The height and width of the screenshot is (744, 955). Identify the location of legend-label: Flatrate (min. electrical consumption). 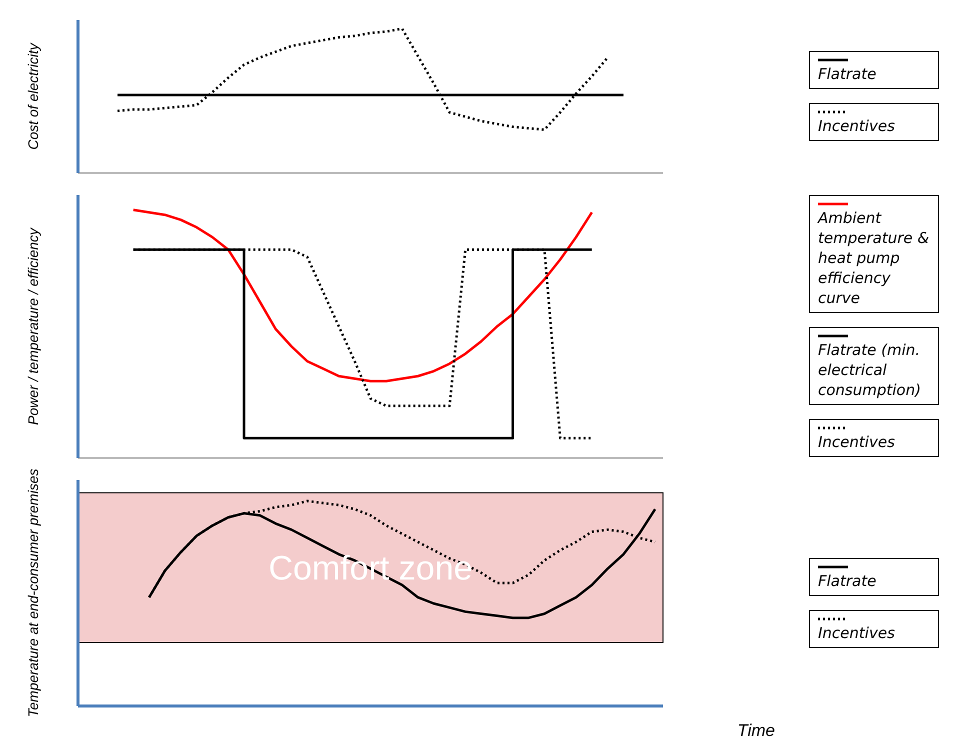
(874, 365).